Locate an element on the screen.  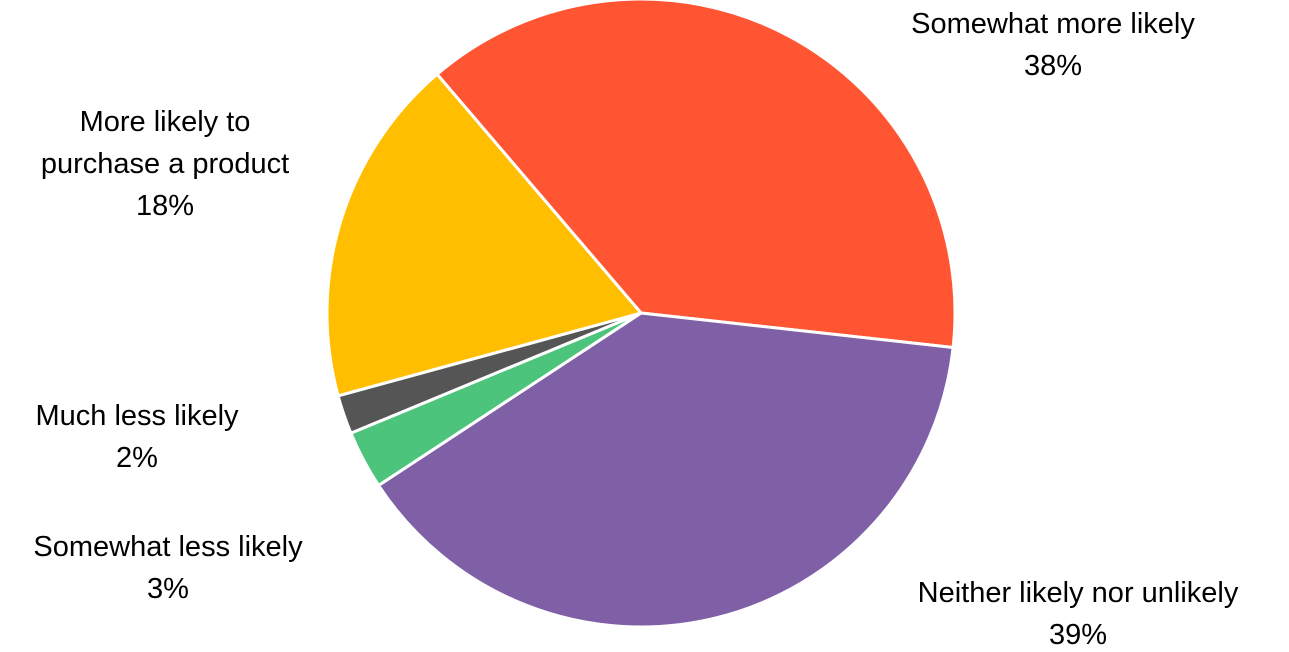
slice-category-label: purchase a product is located at coordinates (165, 164).